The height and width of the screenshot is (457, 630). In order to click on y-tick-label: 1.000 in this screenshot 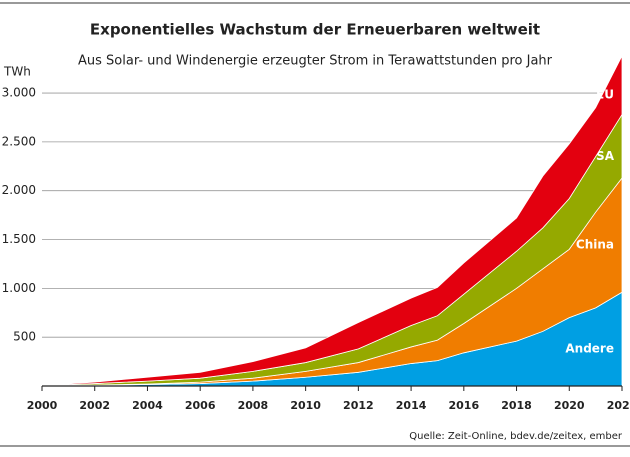, I will do `click(19, 288)`.